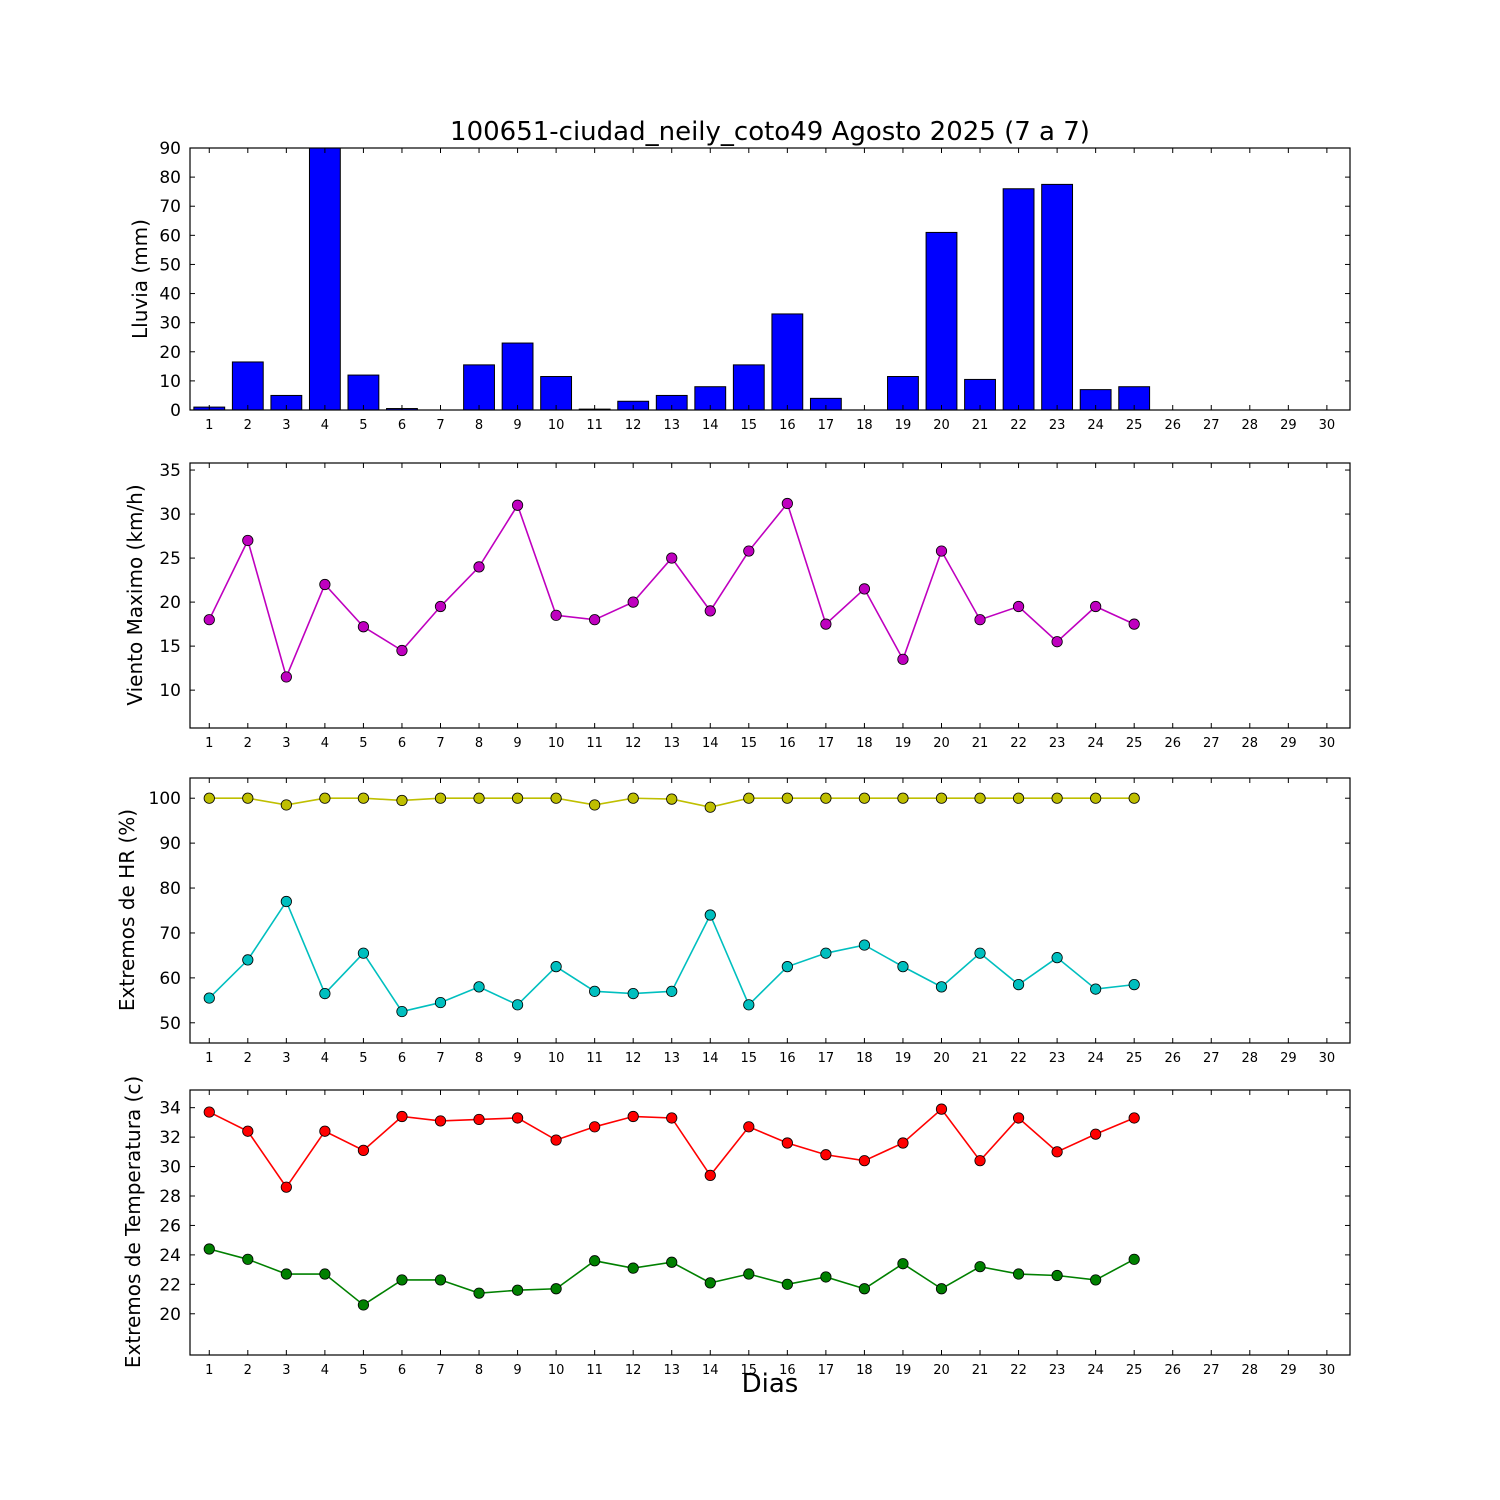 The height and width of the screenshot is (1500, 1500). What do you see at coordinates (286, 1370) in the screenshot?
I see `x-tick-label: 3` at bounding box center [286, 1370].